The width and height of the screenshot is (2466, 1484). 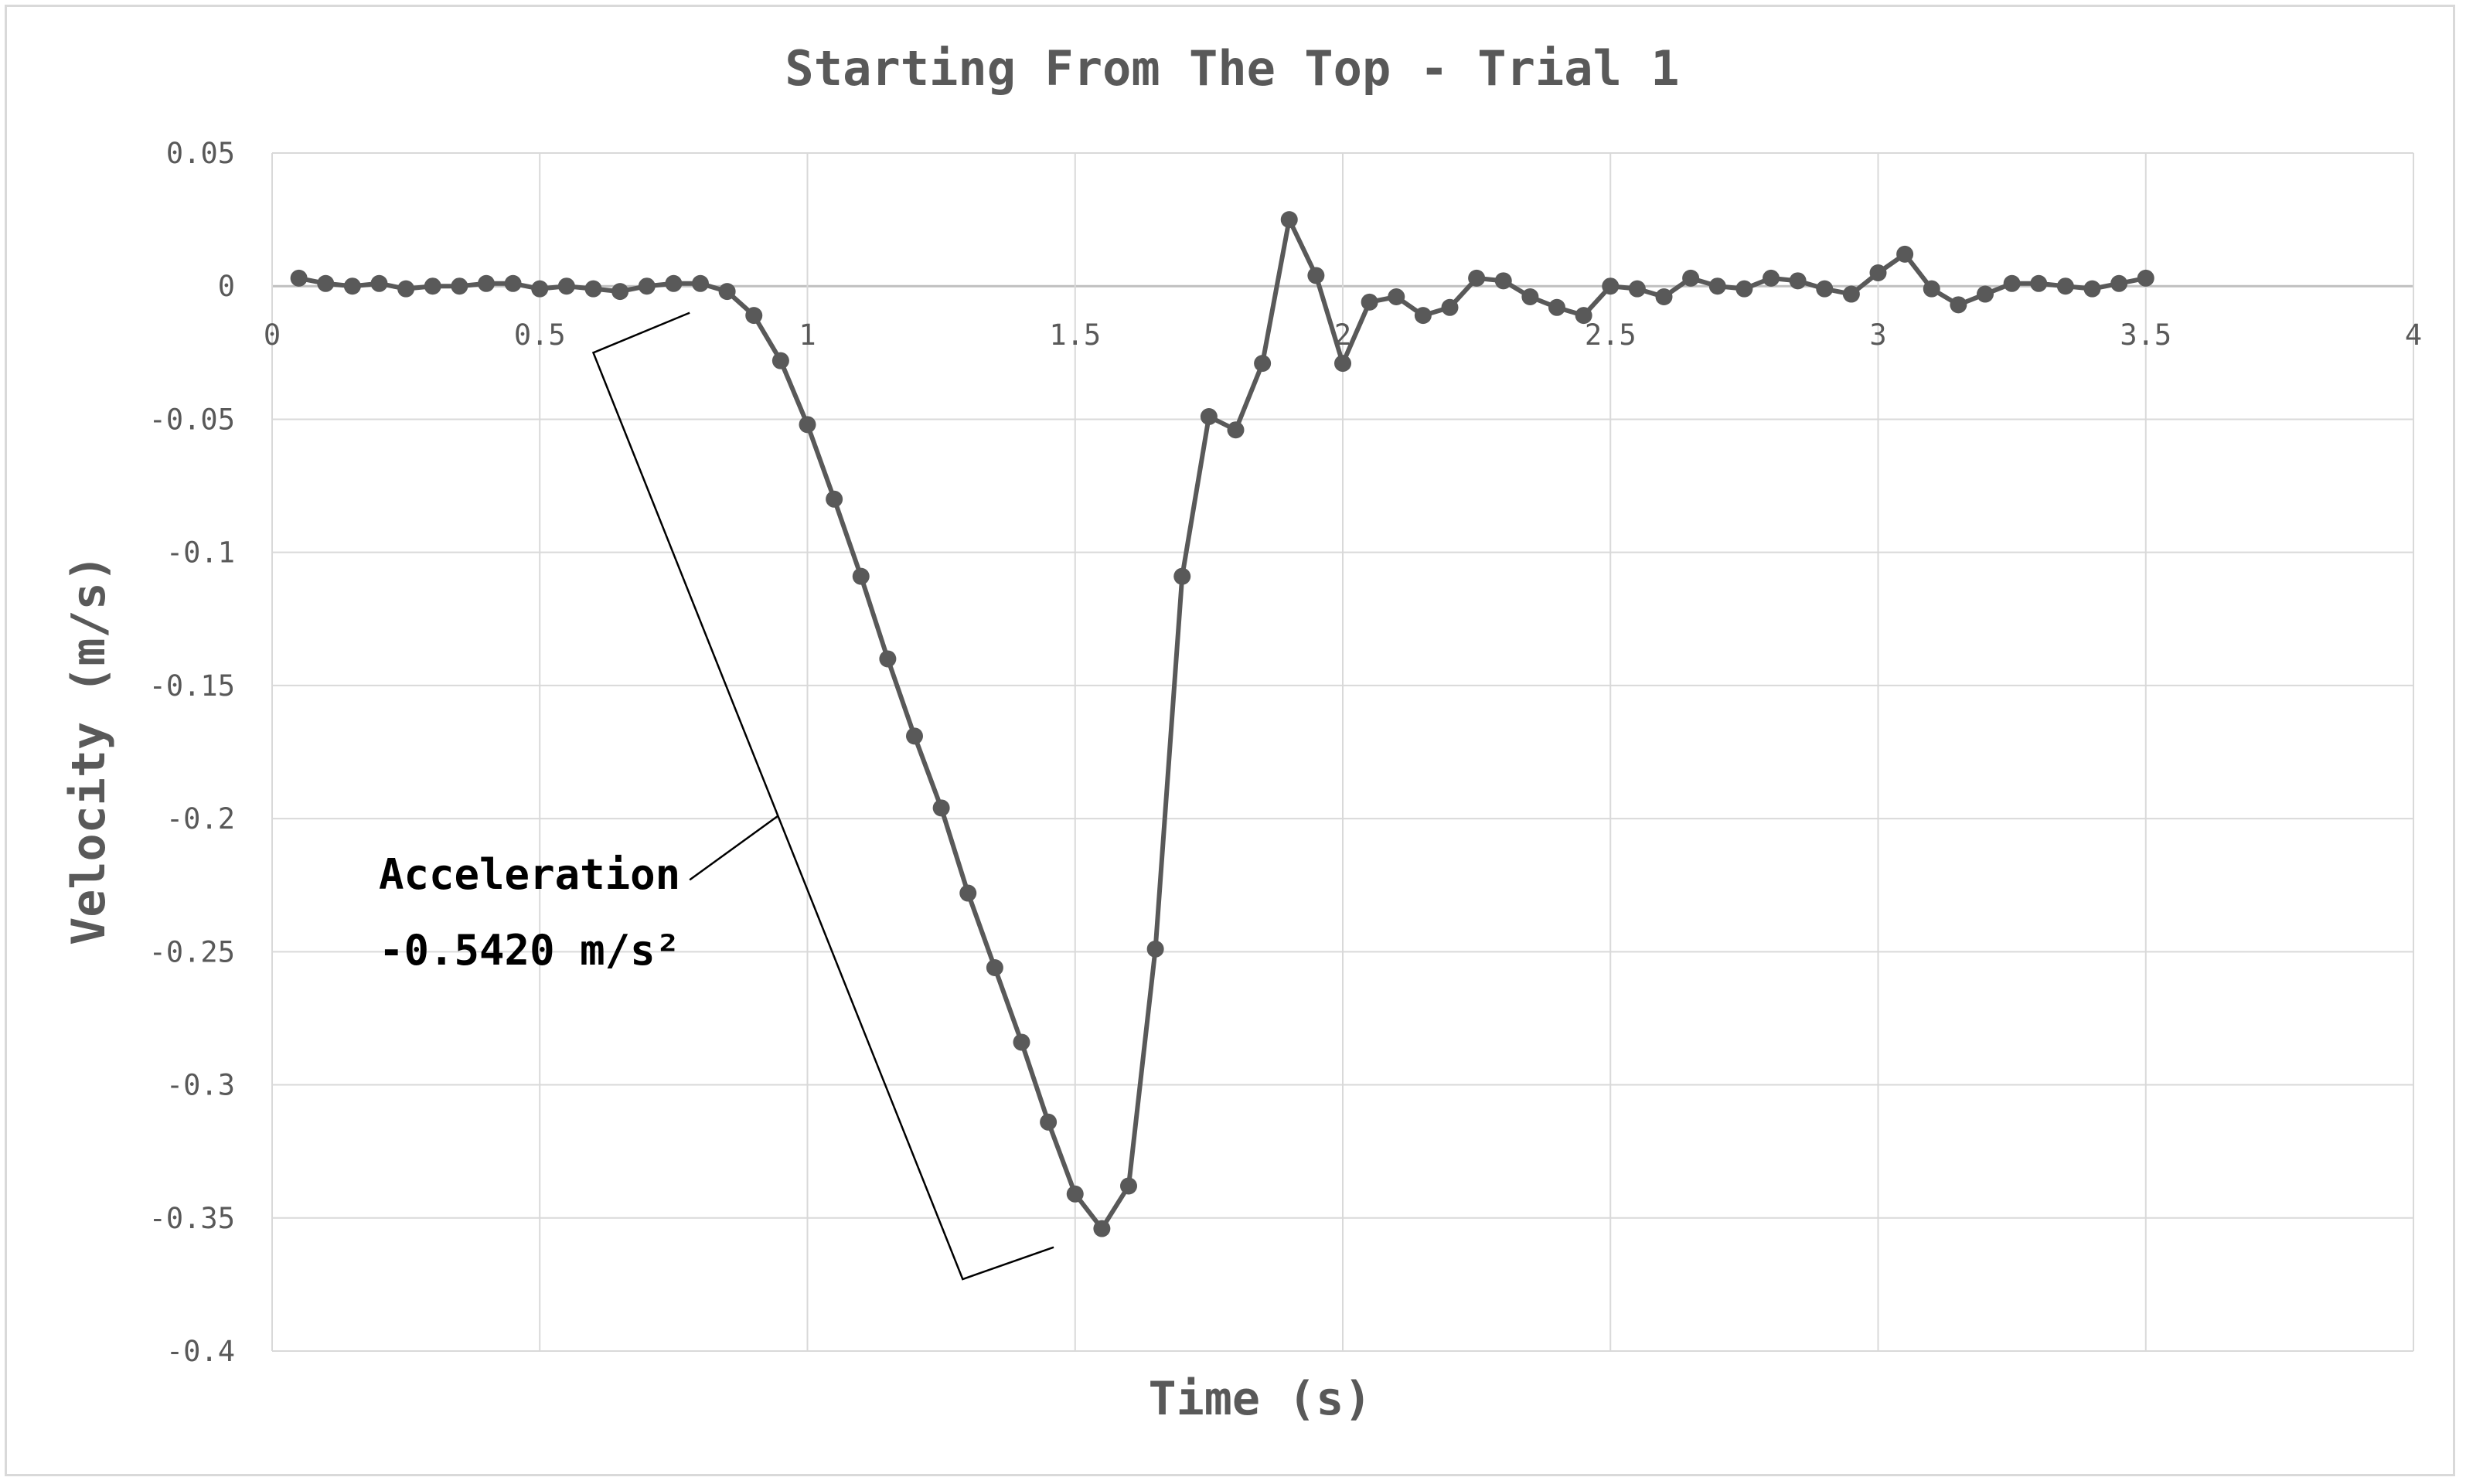 What do you see at coordinates (192, 951) in the screenshot?
I see `y-tick-label: -0.25` at bounding box center [192, 951].